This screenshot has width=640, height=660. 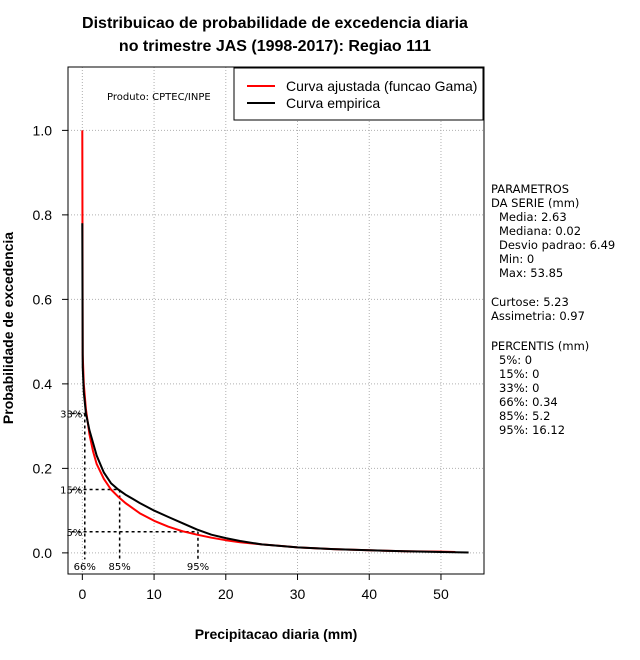 I want to click on y-axis: 0.0 0.2 0.4 0.6 0.8 1.0, so click(x=50, y=341).